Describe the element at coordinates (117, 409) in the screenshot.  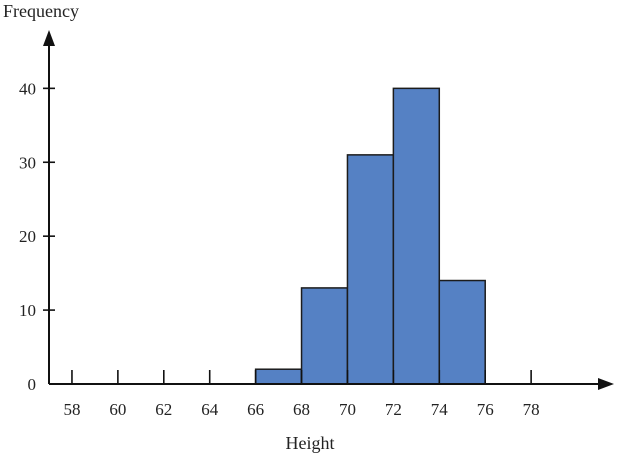
I see `x-tick-label: 60` at that location.